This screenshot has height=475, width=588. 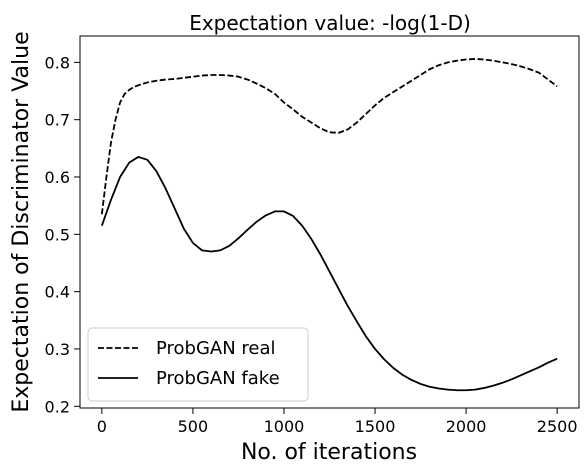 I want to click on x-tick-label: 0, so click(x=102, y=426).